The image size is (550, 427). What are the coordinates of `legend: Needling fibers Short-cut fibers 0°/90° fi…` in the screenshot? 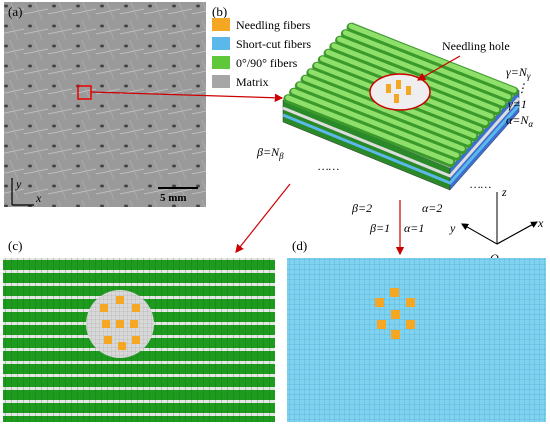 It's located at (261, 53).